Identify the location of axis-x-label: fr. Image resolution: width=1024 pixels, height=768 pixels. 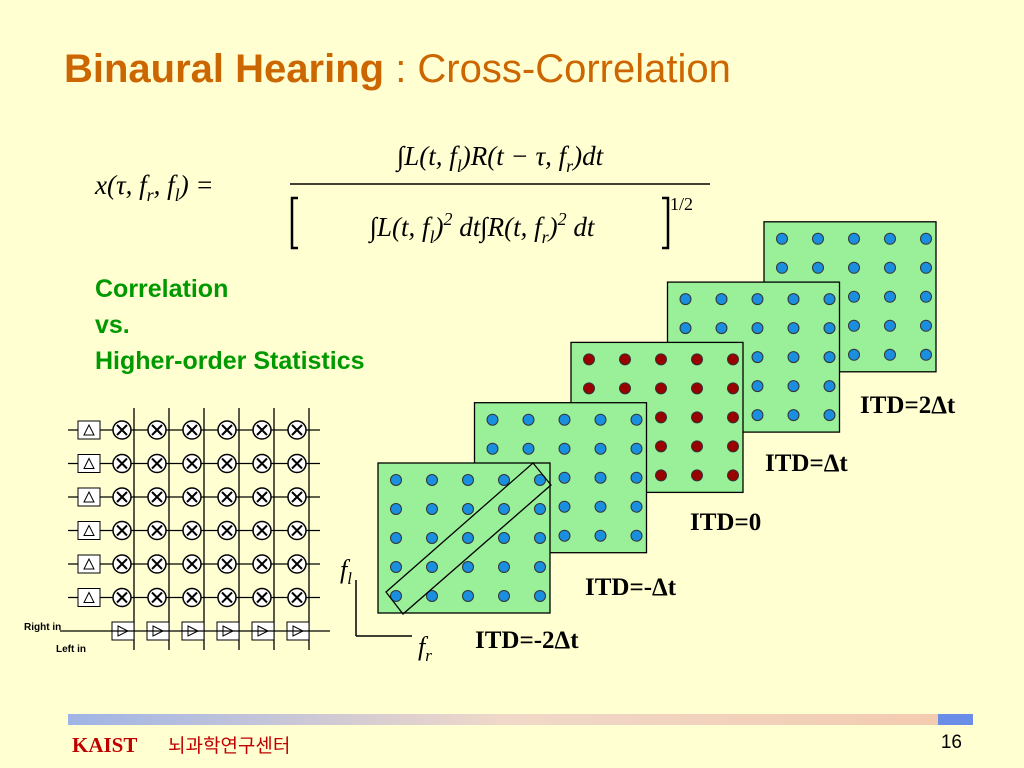
(425, 648).